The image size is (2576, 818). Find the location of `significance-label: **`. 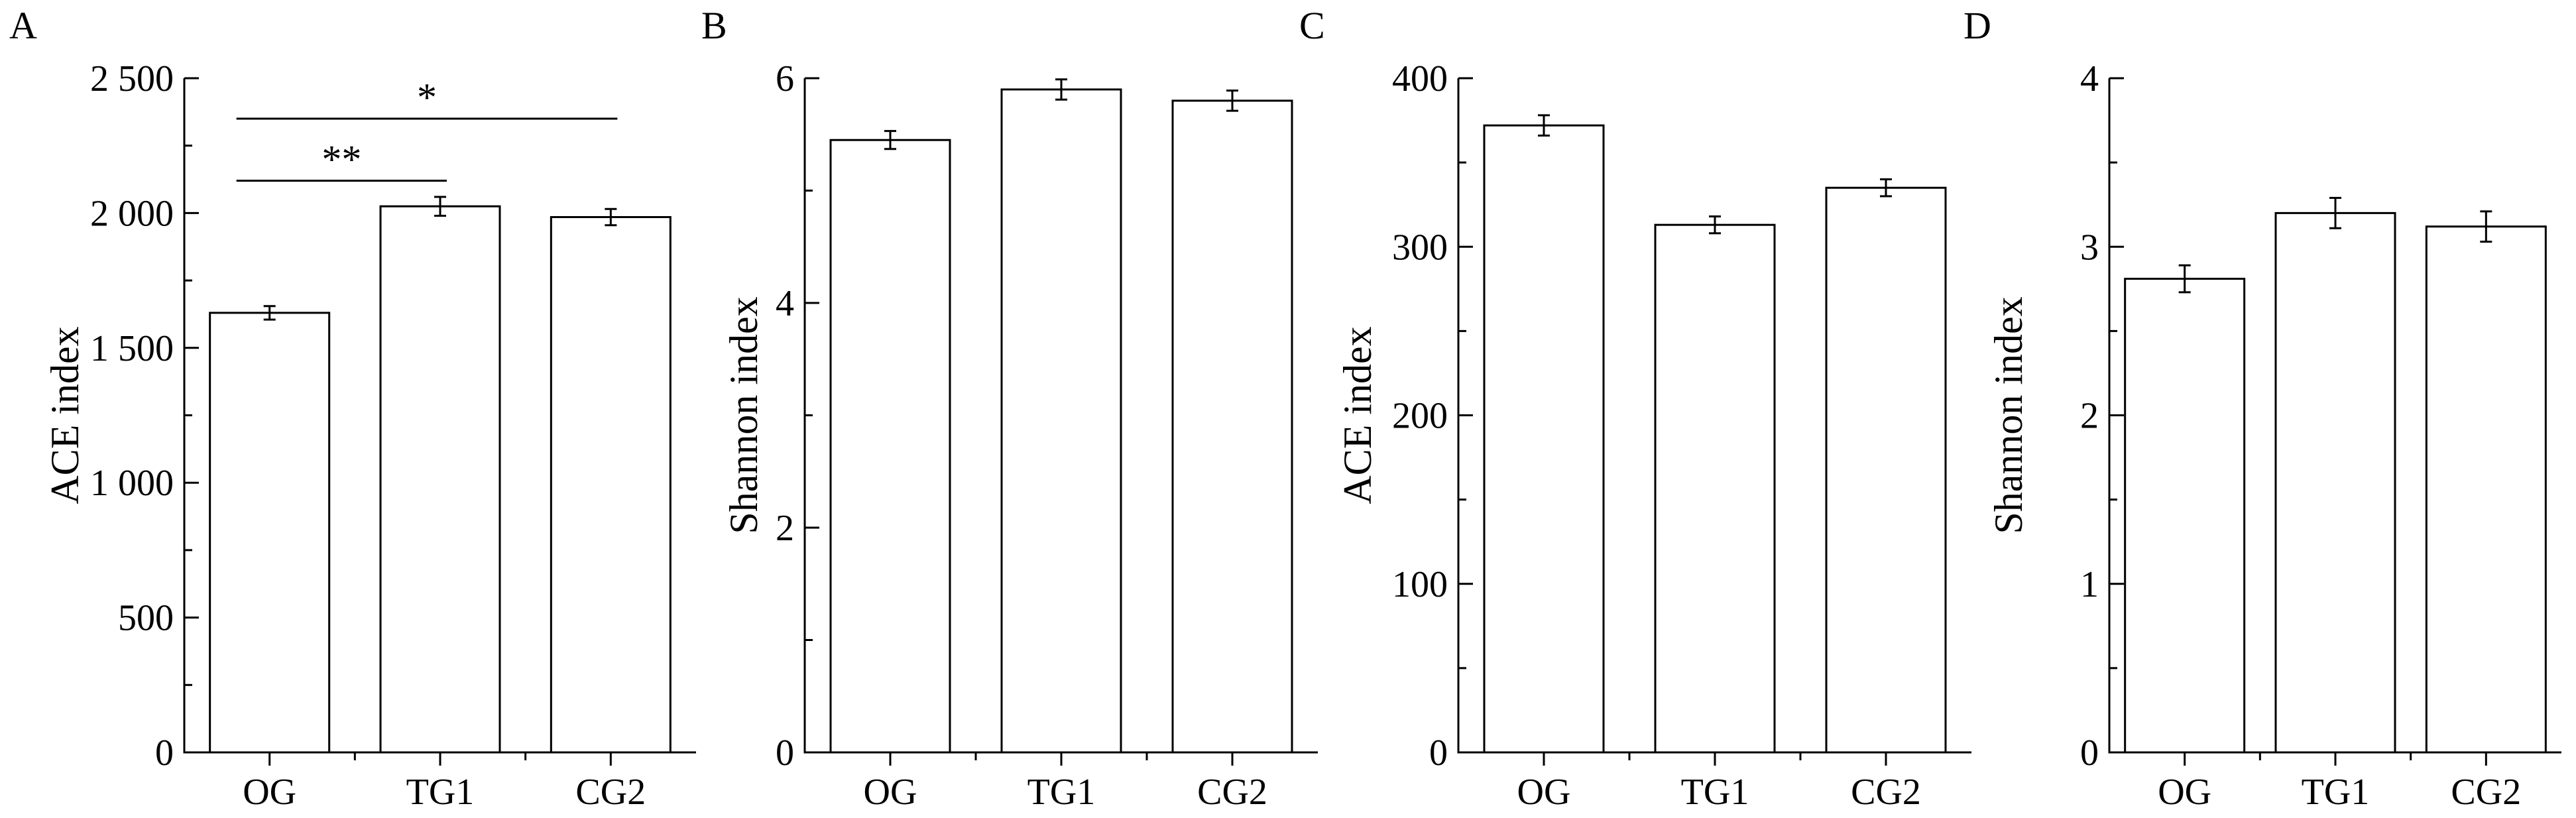

significance-label: ** is located at coordinates (342, 160).